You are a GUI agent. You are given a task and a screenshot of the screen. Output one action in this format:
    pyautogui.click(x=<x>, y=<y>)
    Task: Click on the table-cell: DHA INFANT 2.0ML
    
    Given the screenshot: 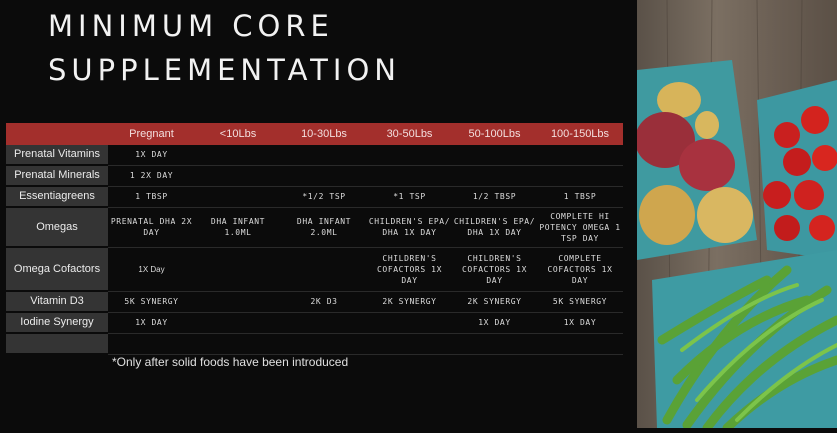 What is the action you would take?
    pyautogui.click(x=324, y=227)
    